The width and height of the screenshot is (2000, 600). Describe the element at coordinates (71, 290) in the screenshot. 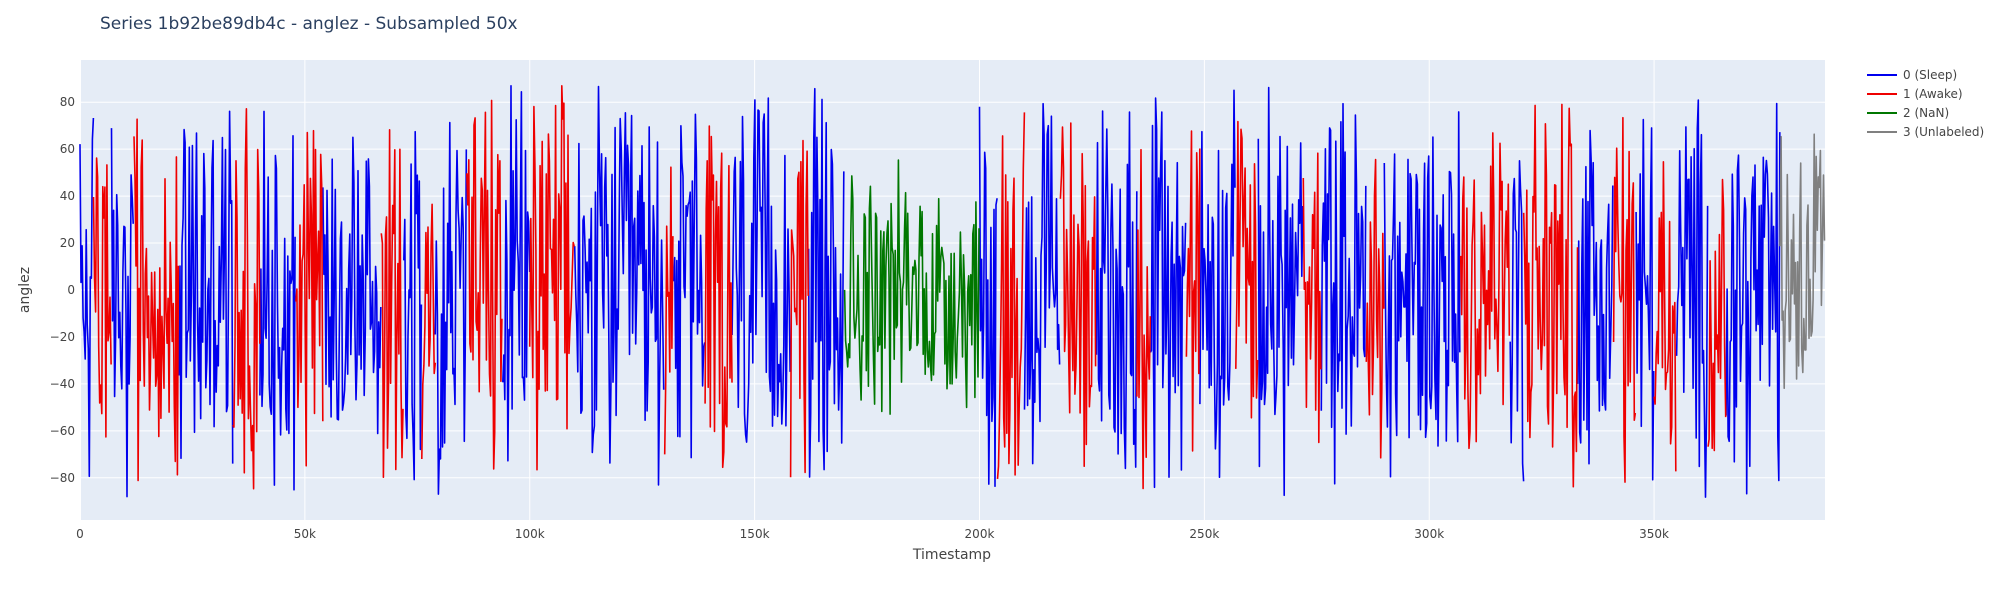

I see `y-tick-label: 0` at that location.